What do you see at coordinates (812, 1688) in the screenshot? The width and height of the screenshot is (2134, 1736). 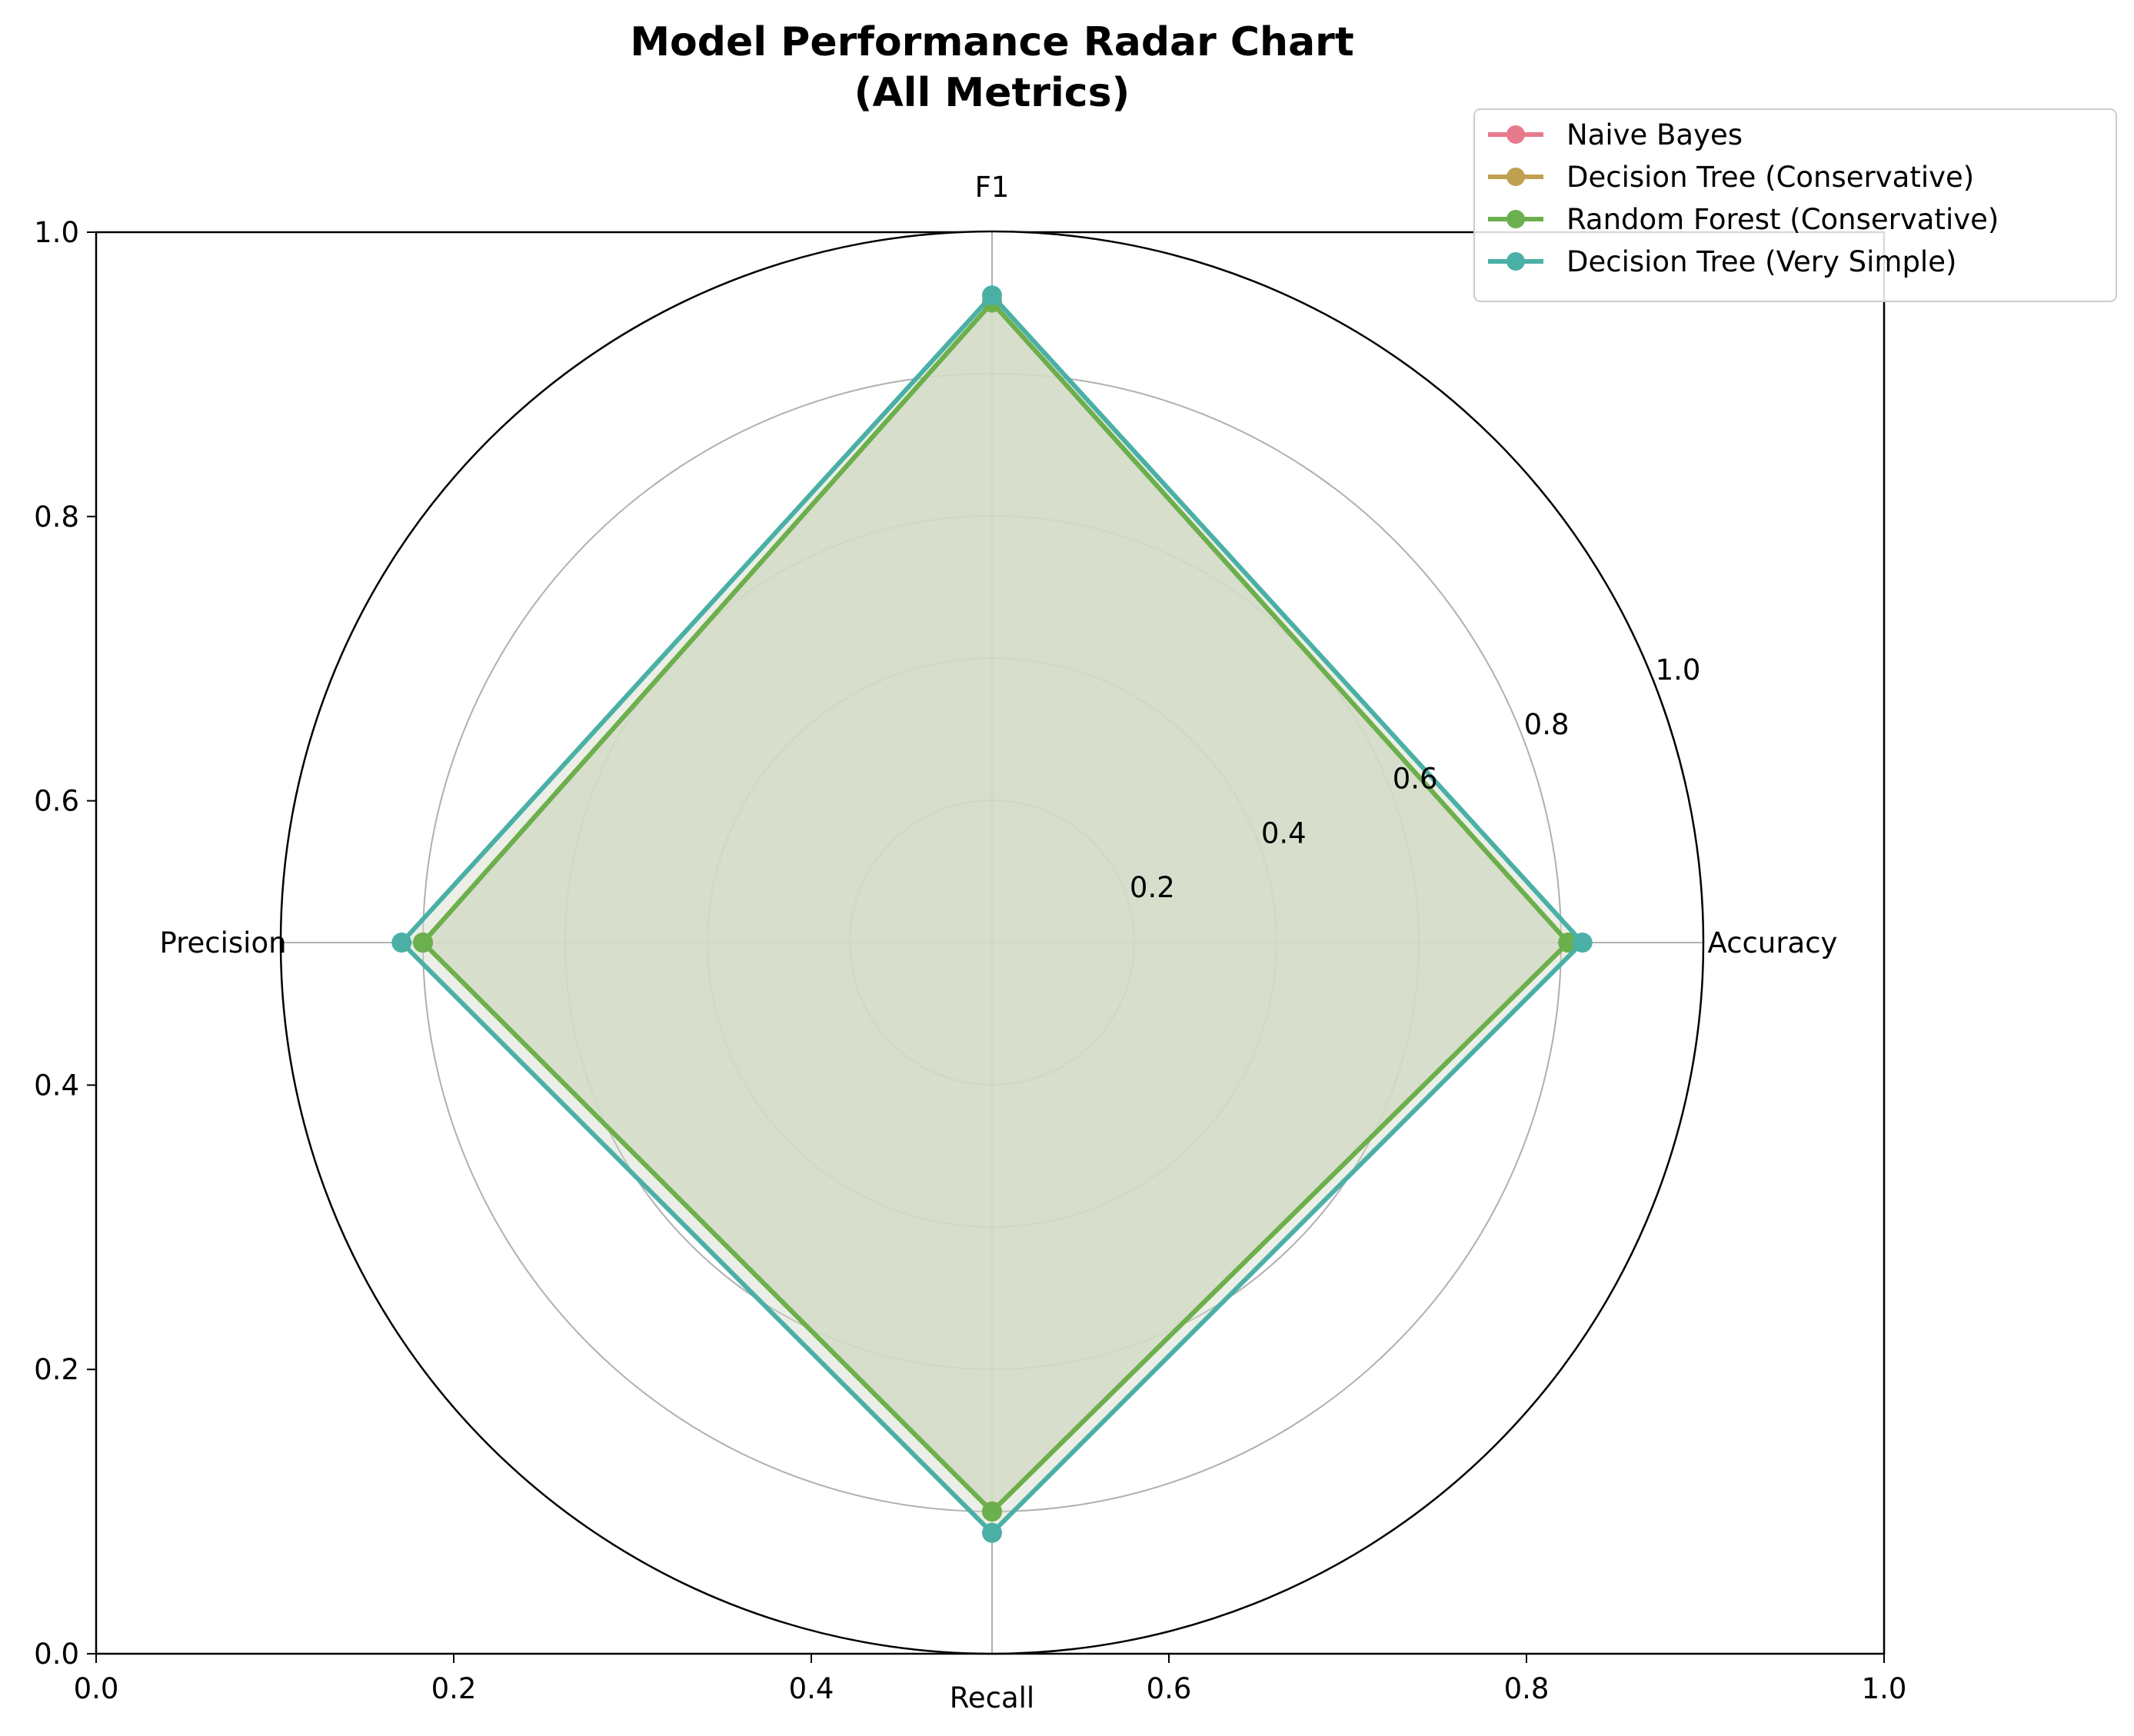 I see `x-tick-label: 0.4` at bounding box center [812, 1688].